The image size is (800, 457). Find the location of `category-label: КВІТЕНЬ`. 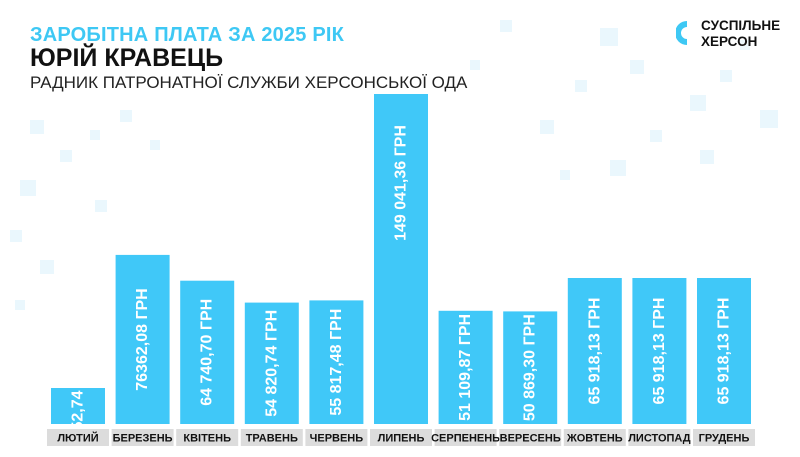

category-label: КВІТЕНЬ is located at coordinates (207, 439).